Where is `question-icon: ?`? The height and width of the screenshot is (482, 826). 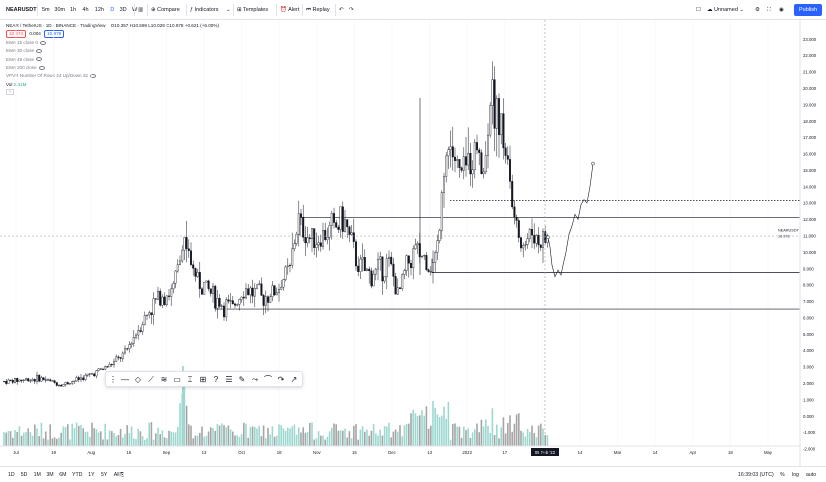
question-icon: ? is located at coordinates (216, 379).